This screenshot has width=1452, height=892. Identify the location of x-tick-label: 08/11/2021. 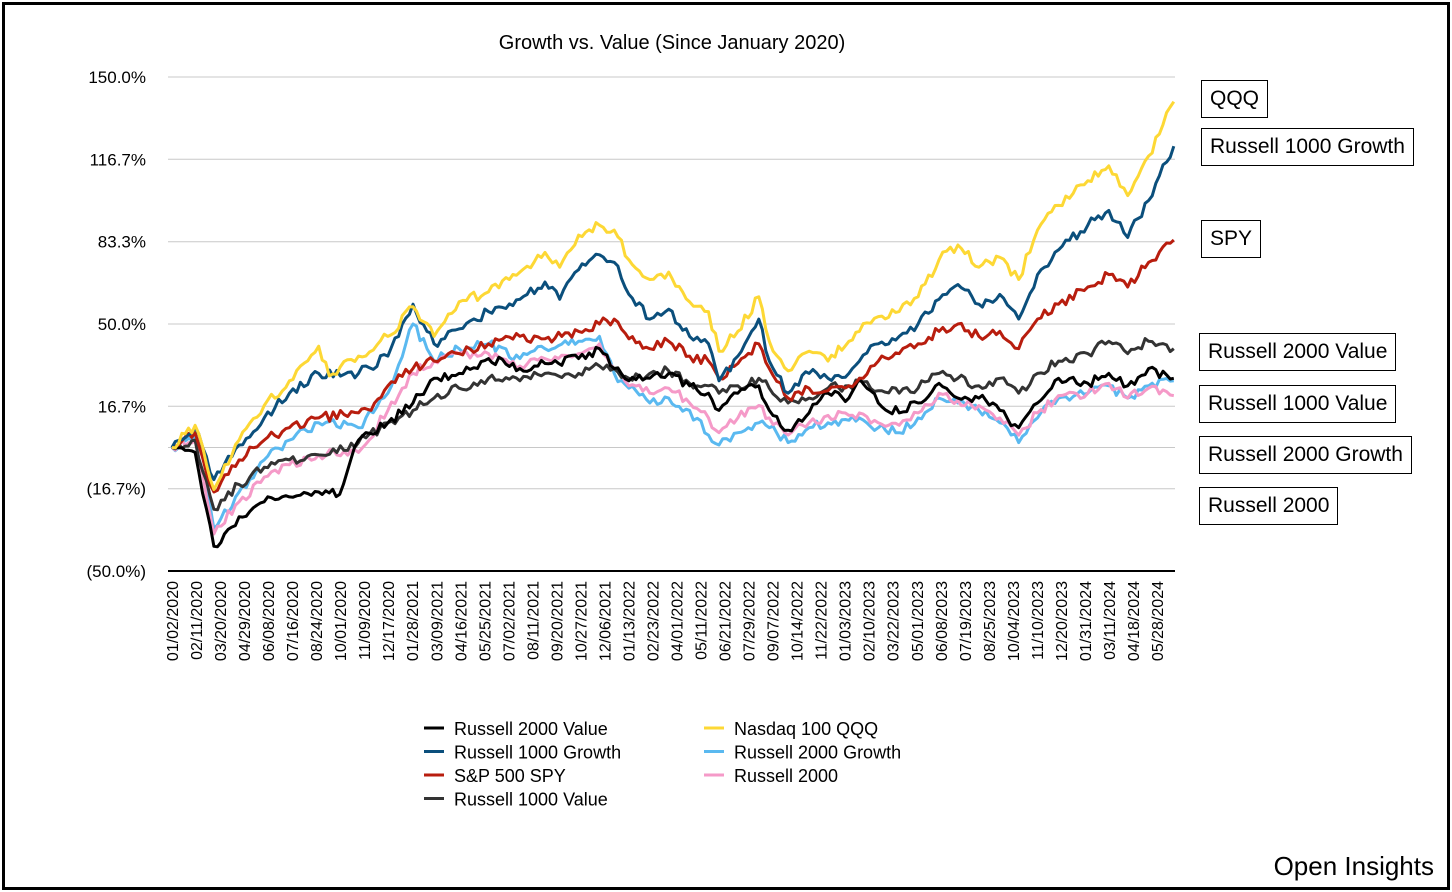
(533, 620).